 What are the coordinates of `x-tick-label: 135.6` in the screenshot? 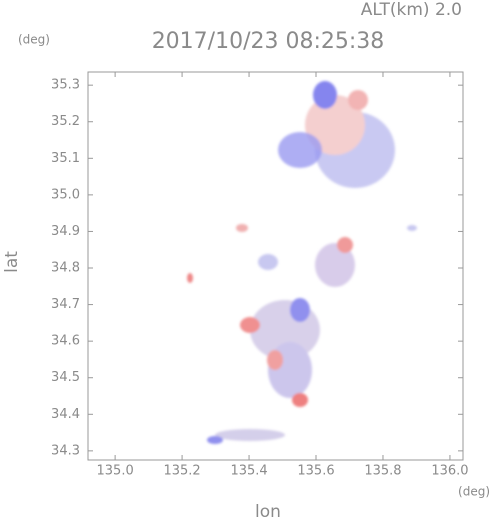 It's located at (315, 471).